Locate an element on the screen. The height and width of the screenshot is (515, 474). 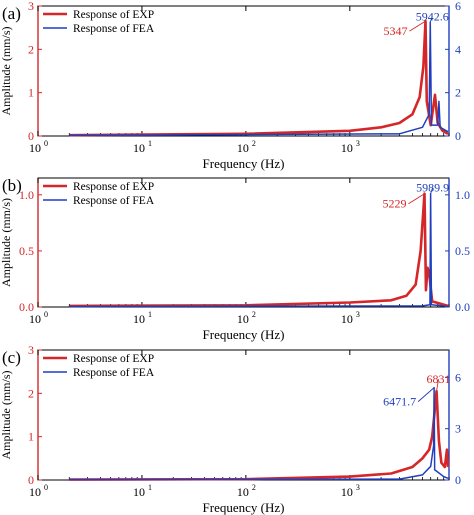
y-left-tick-label: 0.5 is located at coordinates (26, 251).